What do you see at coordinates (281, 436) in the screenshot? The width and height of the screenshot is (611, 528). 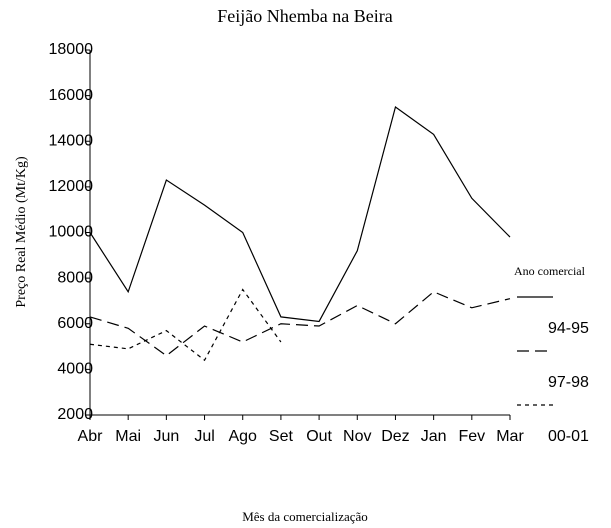 I see `x-tick-label: Set` at bounding box center [281, 436].